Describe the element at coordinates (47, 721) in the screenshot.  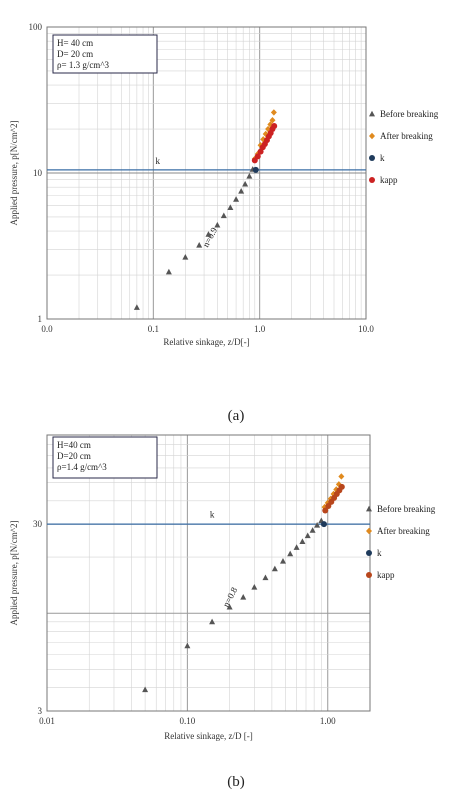
I see `x-tick-label: 0.01` at that location.